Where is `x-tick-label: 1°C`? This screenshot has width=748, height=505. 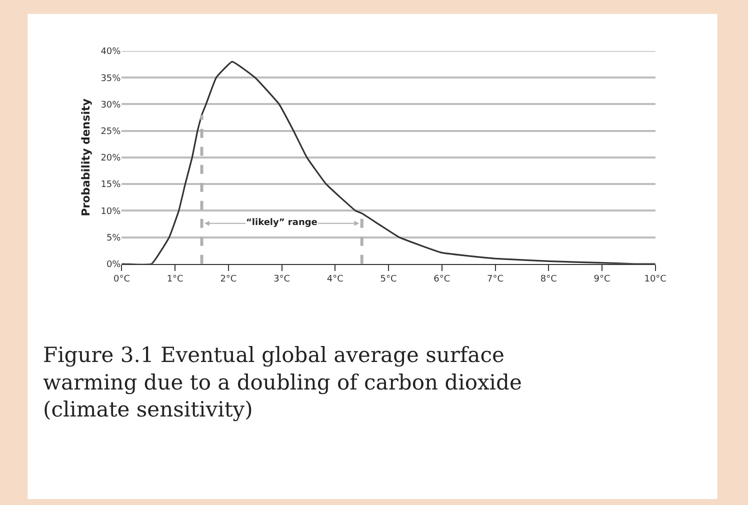 x-tick-label: 1°C is located at coordinates (175, 279).